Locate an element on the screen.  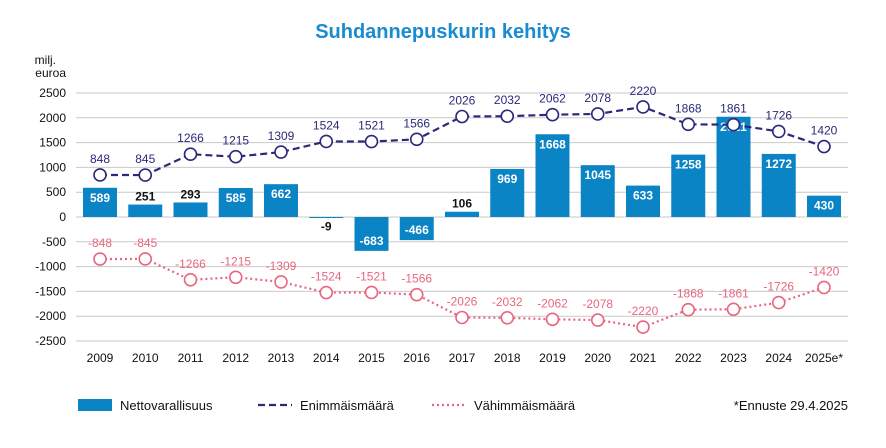
point-value-label: 2062 is located at coordinates (552, 99).